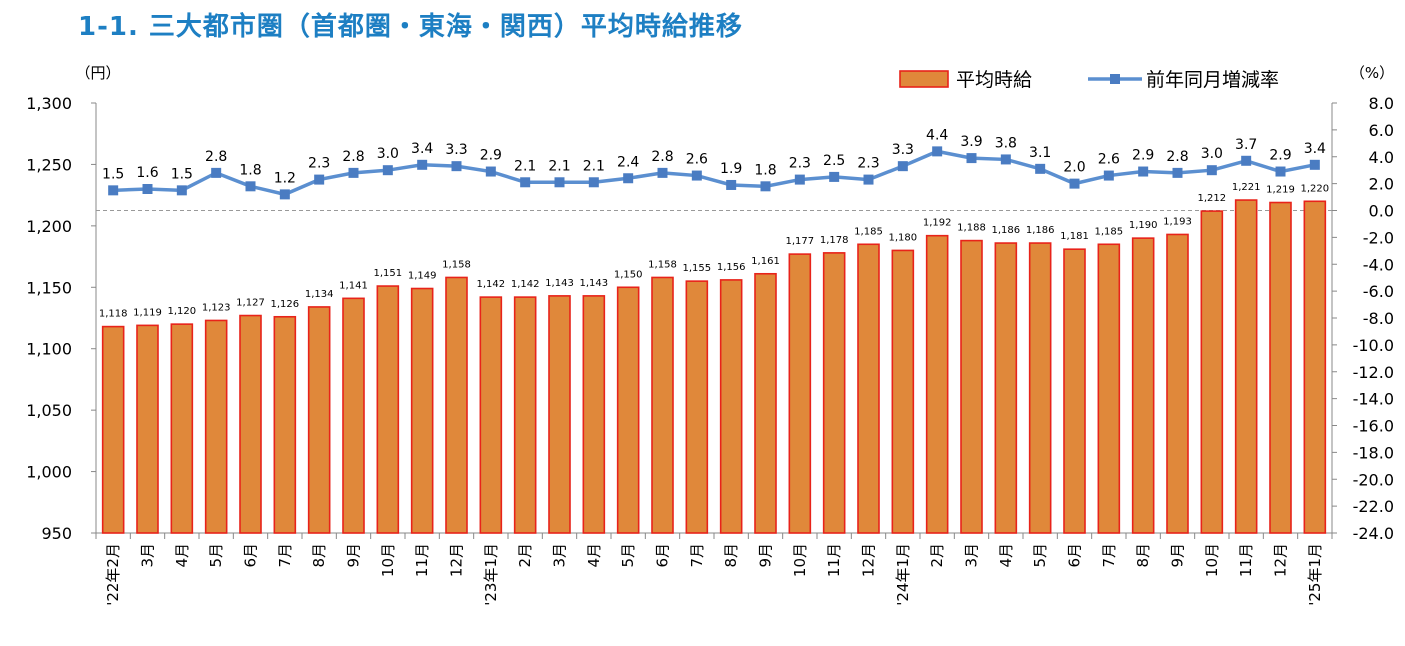 Image resolution: width=1405 pixels, height=646 pixels. I want to click on bar-value-label: 1,177, so click(800, 241).